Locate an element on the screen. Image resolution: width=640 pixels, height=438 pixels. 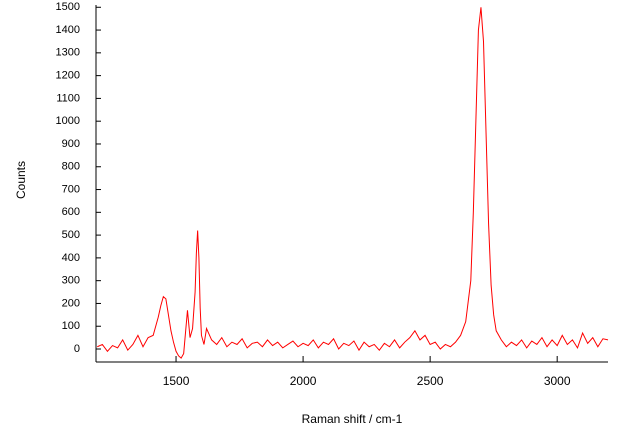
y-tick-label: 0 is located at coordinates (77, 349).